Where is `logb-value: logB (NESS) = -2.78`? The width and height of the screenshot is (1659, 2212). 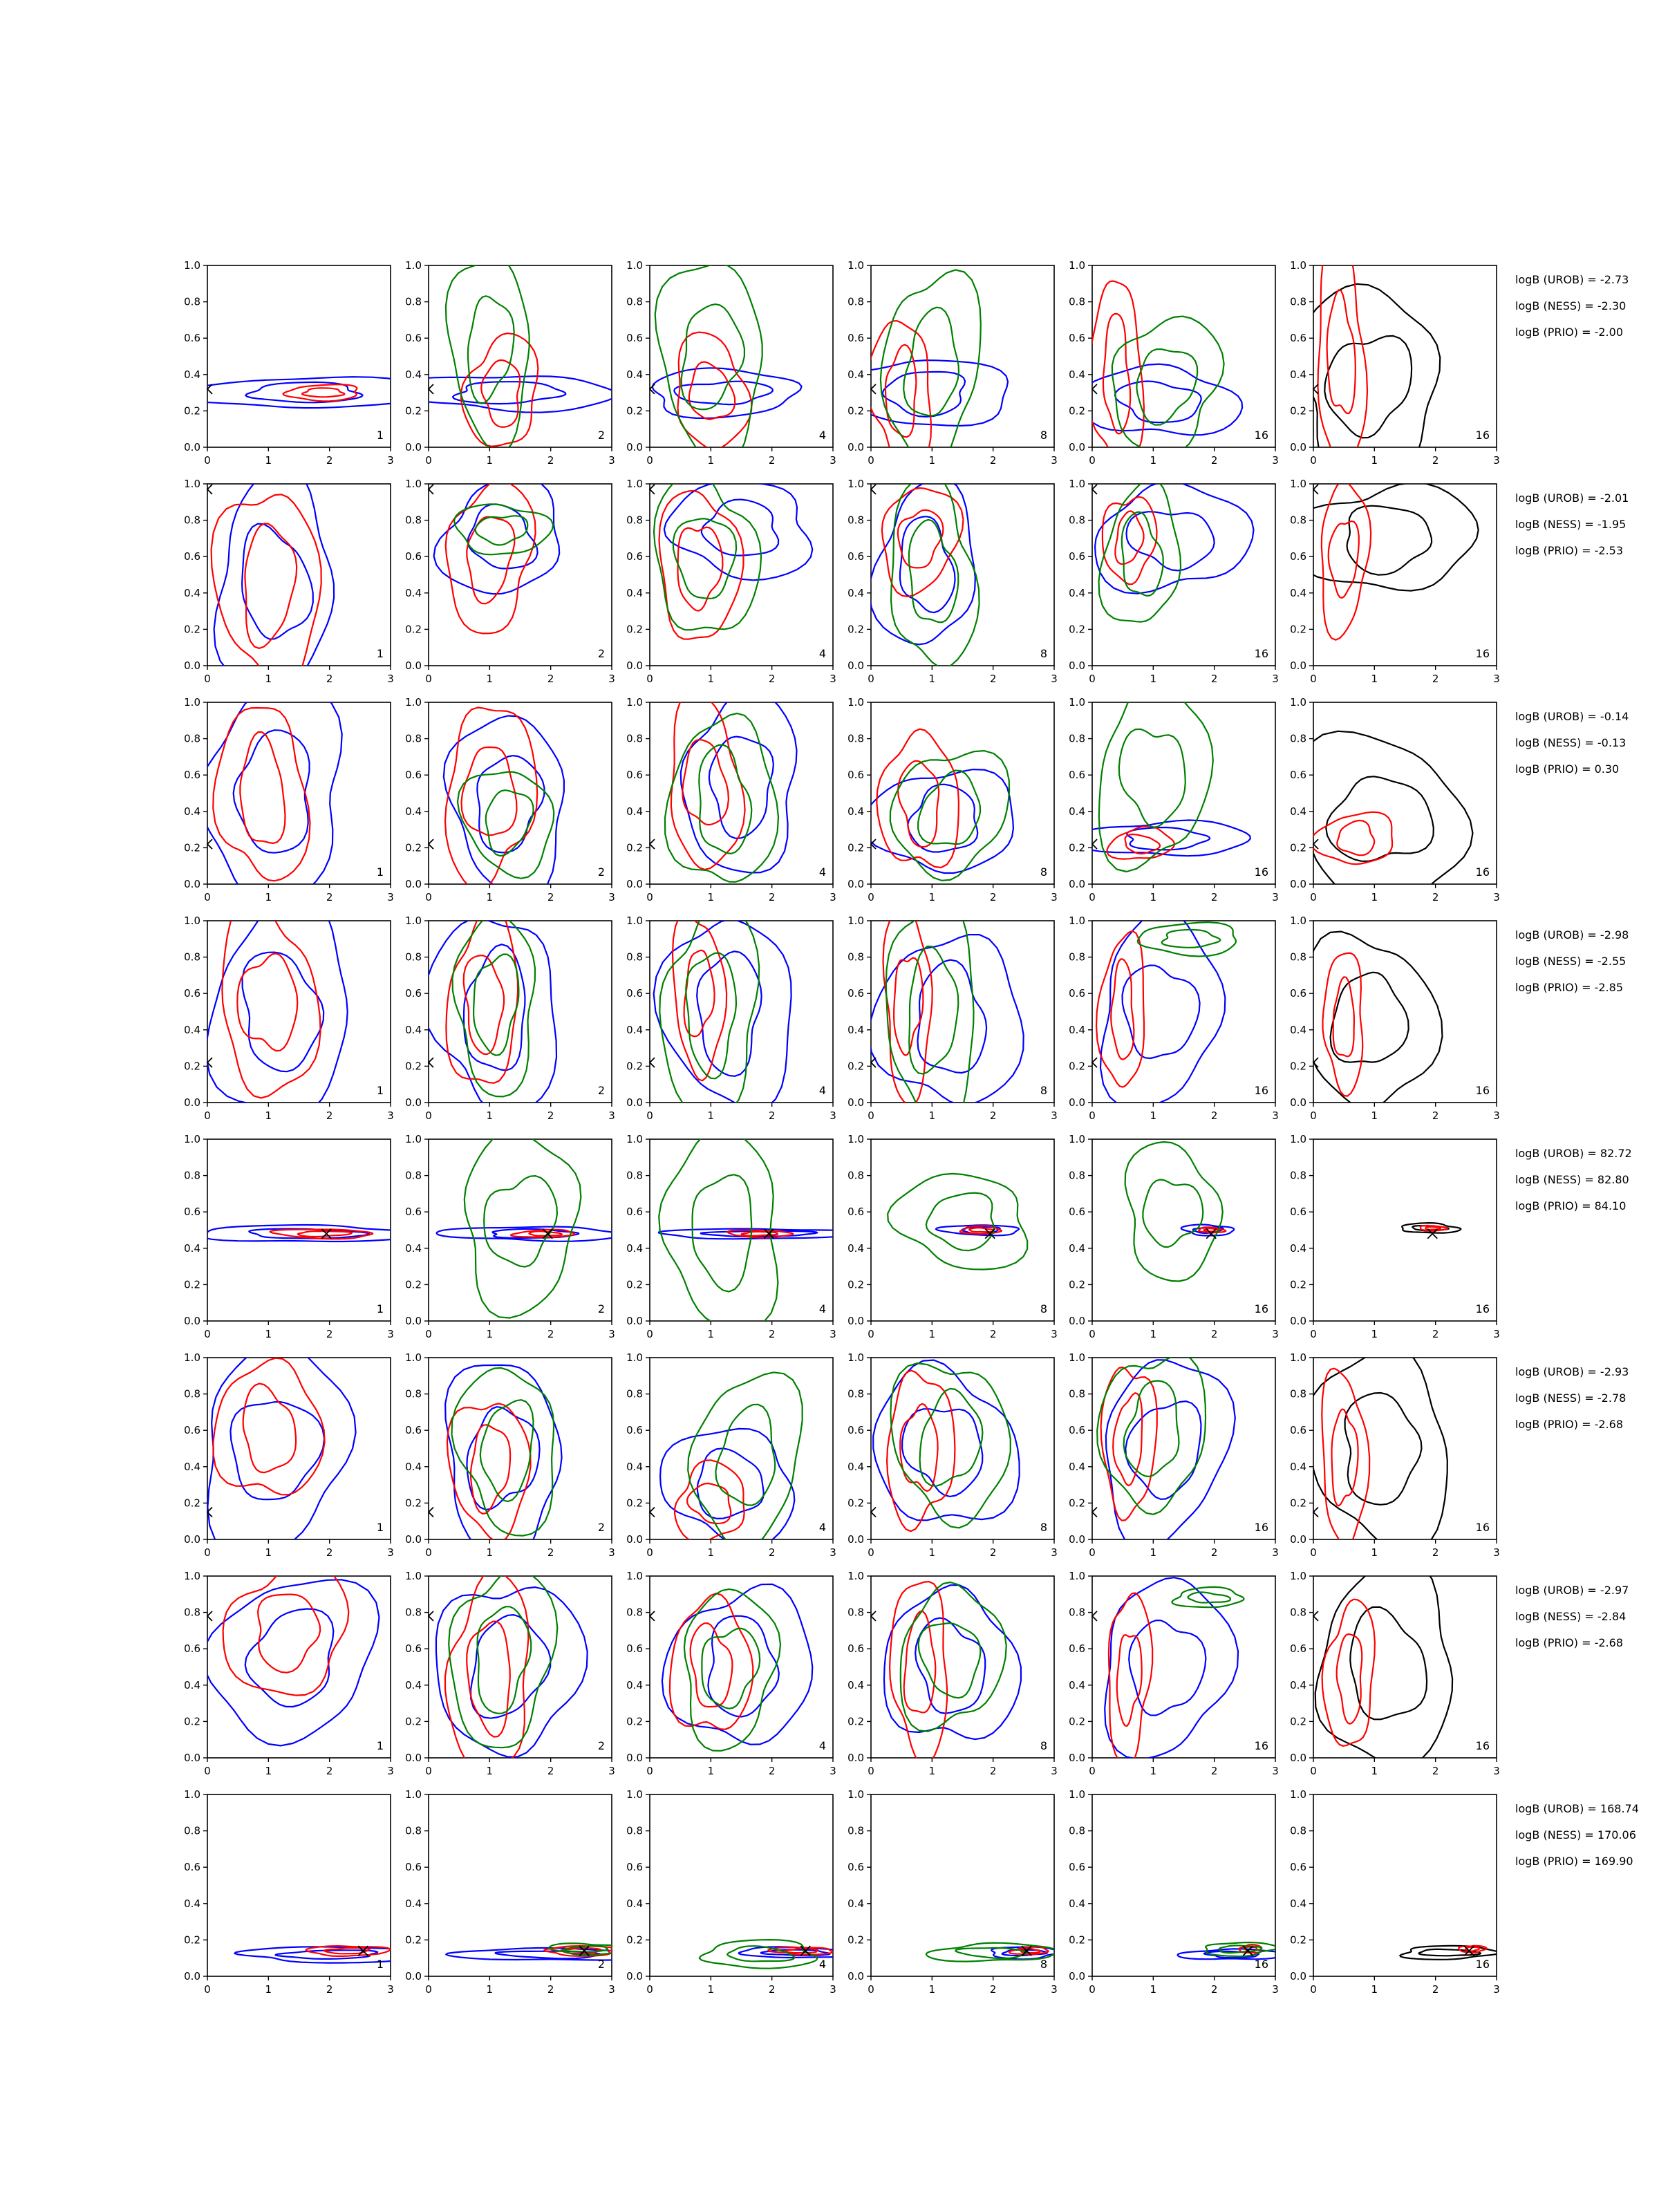
logb-value: logB (NESS) = -2.78 is located at coordinates (1570, 1398).